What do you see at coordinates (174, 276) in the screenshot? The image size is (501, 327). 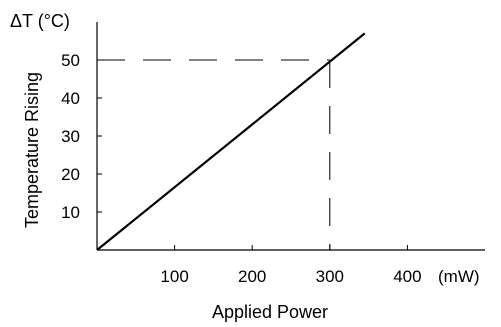 I see `x-tick-label: 100` at bounding box center [174, 276].